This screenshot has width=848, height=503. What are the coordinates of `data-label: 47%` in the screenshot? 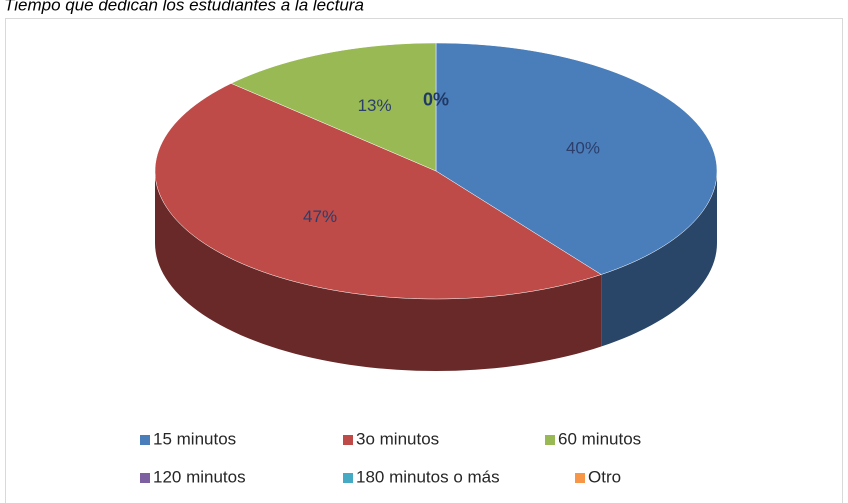 It's located at (320, 216).